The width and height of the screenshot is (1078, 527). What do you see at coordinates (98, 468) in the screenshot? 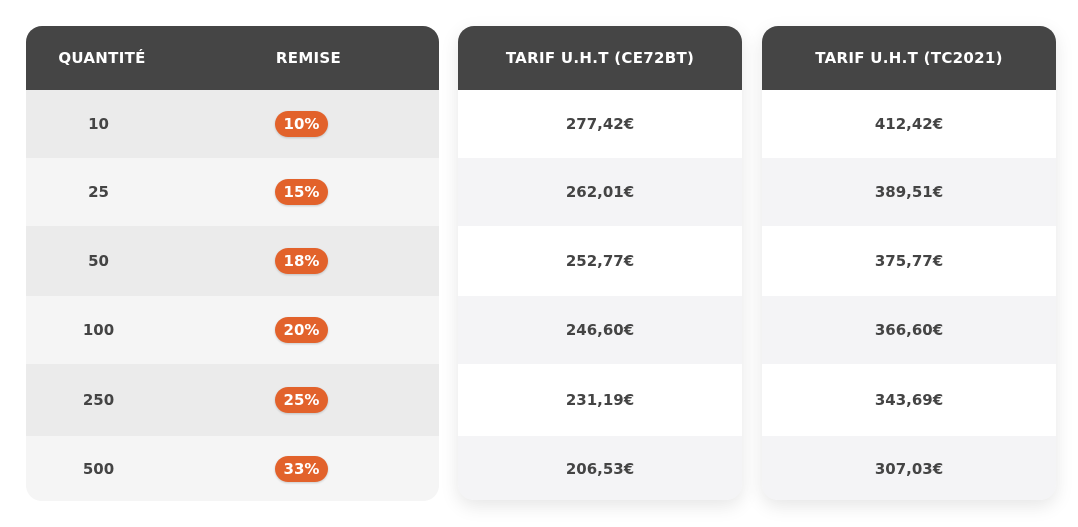
I see `quantity-cell: 500` at bounding box center [98, 468].